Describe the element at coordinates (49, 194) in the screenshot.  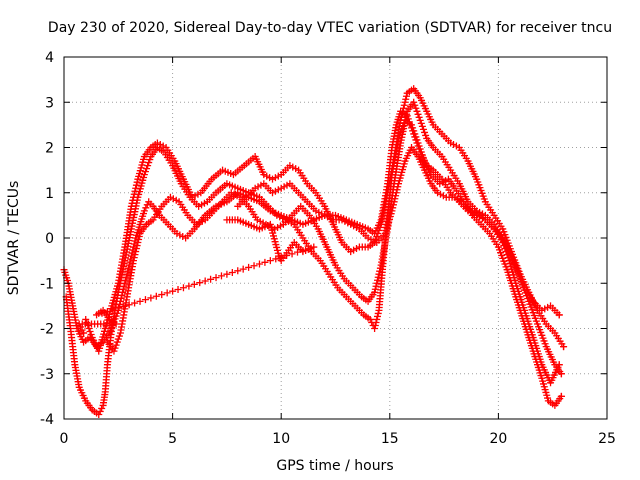
I see `y-tick-label: 1` at that location.